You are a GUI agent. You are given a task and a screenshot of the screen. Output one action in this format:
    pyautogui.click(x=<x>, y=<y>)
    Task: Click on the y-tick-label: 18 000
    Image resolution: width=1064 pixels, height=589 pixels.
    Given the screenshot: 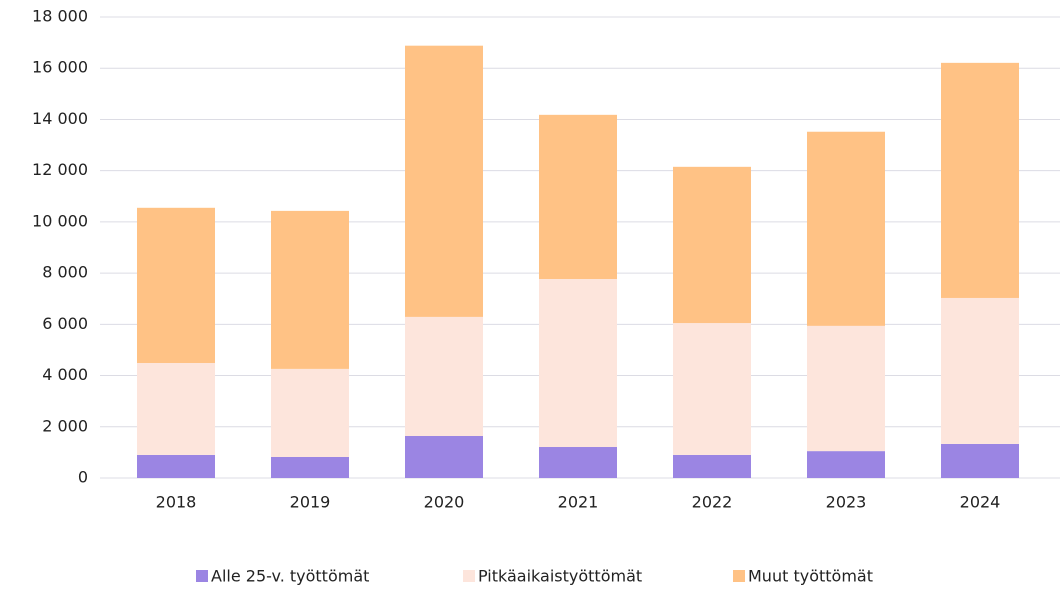 What is the action you would take?
    pyautogui.click(x=60, y=16)
    